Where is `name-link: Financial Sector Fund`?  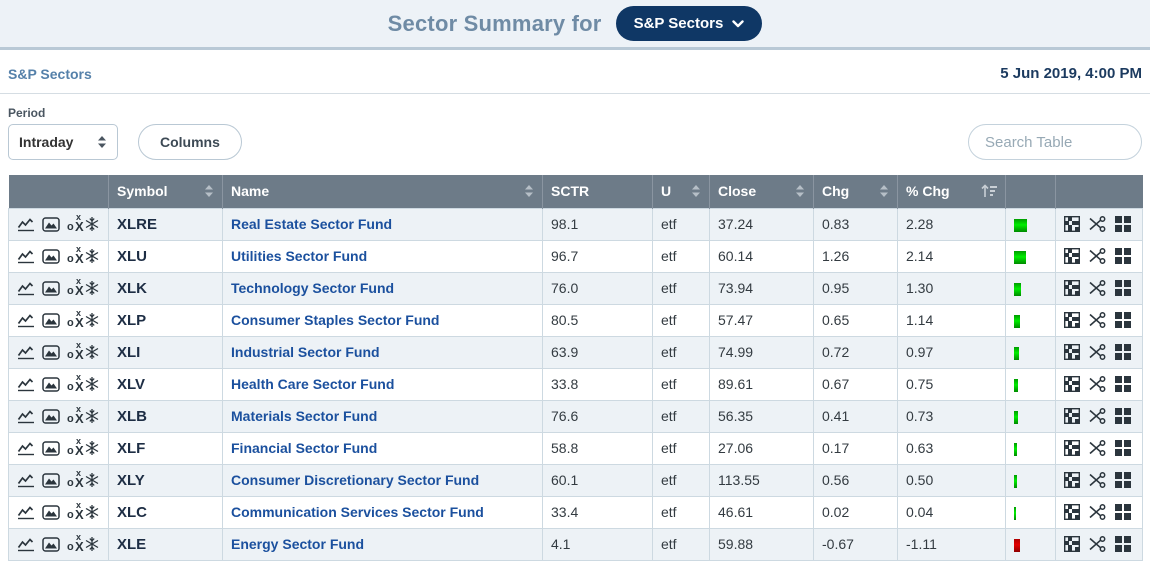 name-link: Financial Sector Fund is located at coordinates (304, 448).